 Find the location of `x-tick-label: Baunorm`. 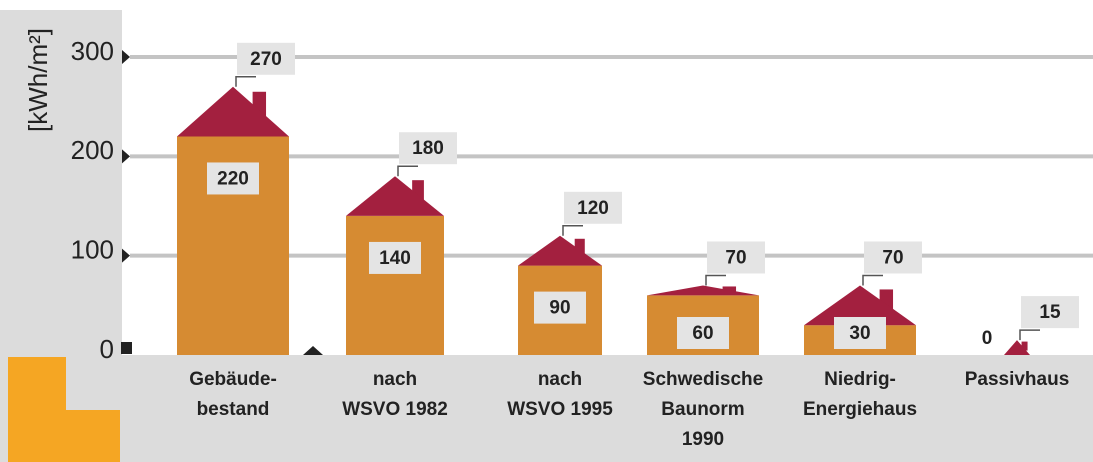

x-tick-label: Baunorm is located at coordinates (702, 409).